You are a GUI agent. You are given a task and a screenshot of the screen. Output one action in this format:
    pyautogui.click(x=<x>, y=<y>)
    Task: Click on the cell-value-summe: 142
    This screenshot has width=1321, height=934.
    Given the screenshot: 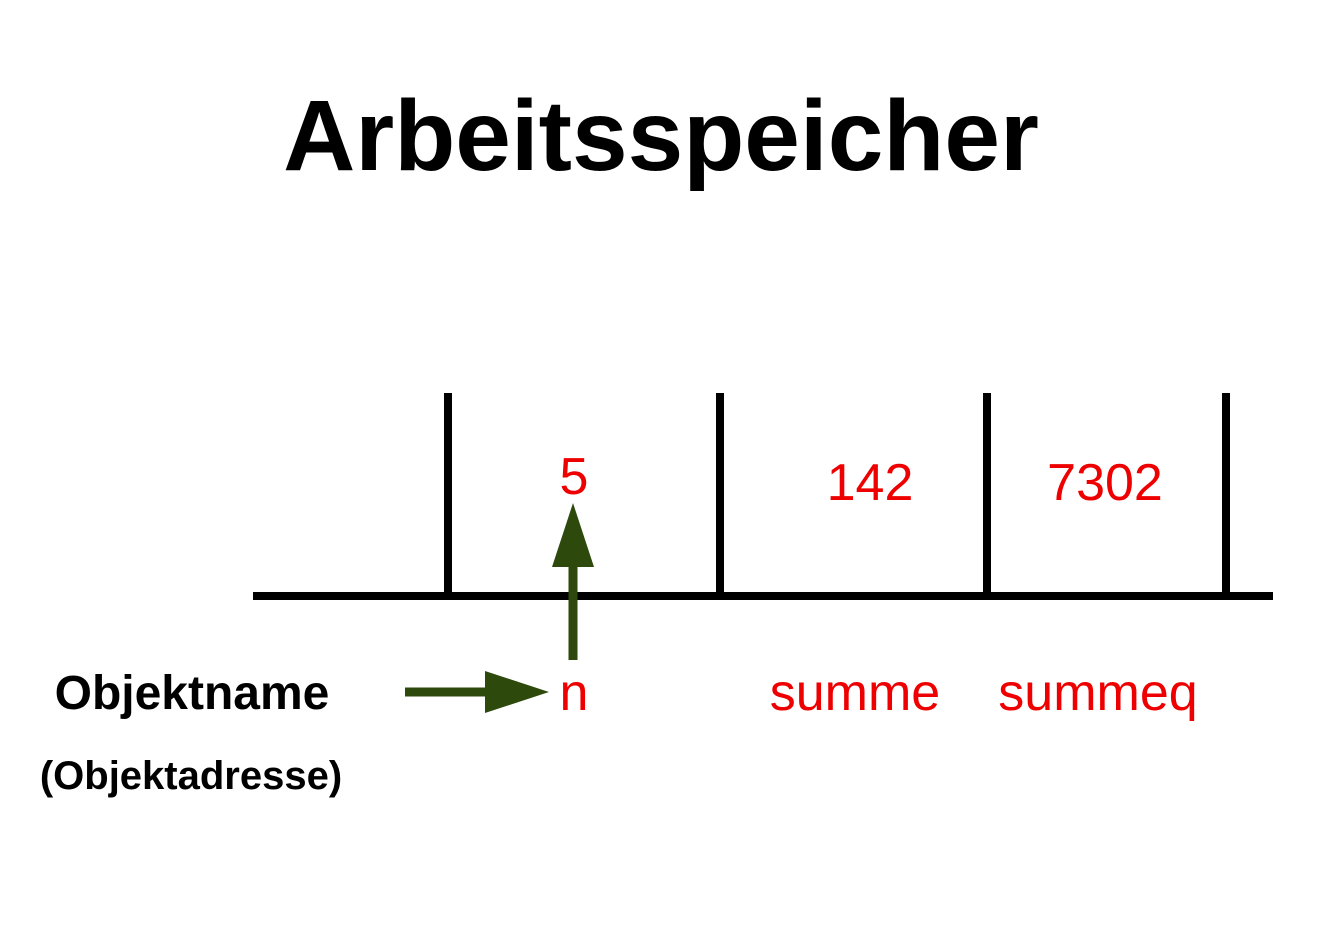 What is the action you would take?
    pyautogui.click(x=870, y=483)
    